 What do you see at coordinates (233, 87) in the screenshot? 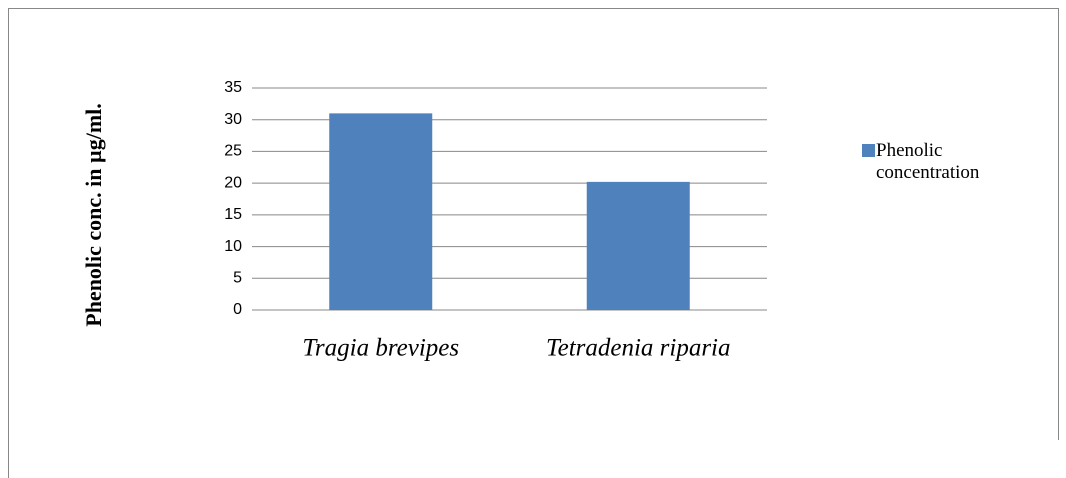
I see `y-tick-label: 35` at bounding box center [233, 87].